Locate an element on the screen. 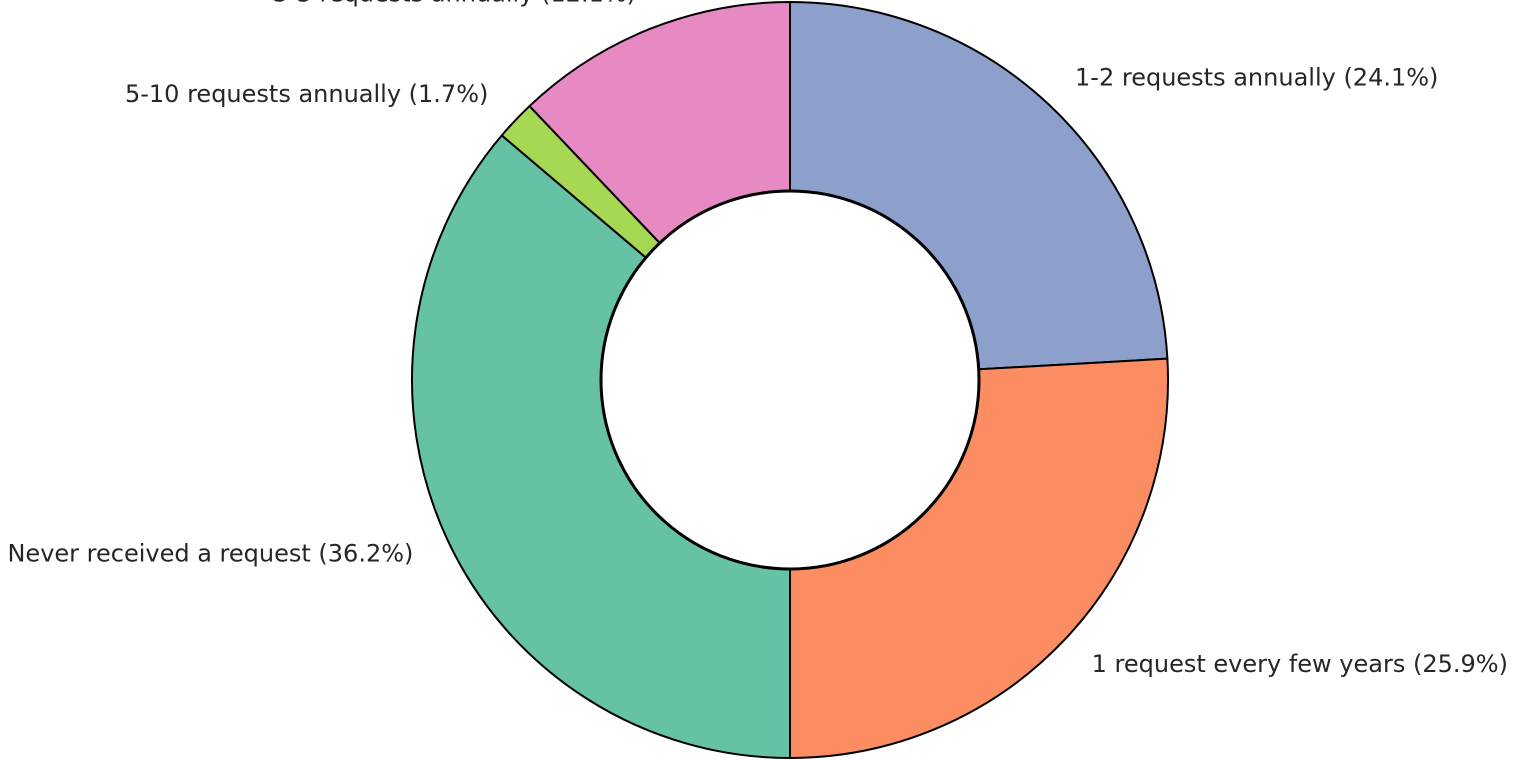  label-never-received-a-request: Never received a request (36.2%) is located at coordinates (210, 553).